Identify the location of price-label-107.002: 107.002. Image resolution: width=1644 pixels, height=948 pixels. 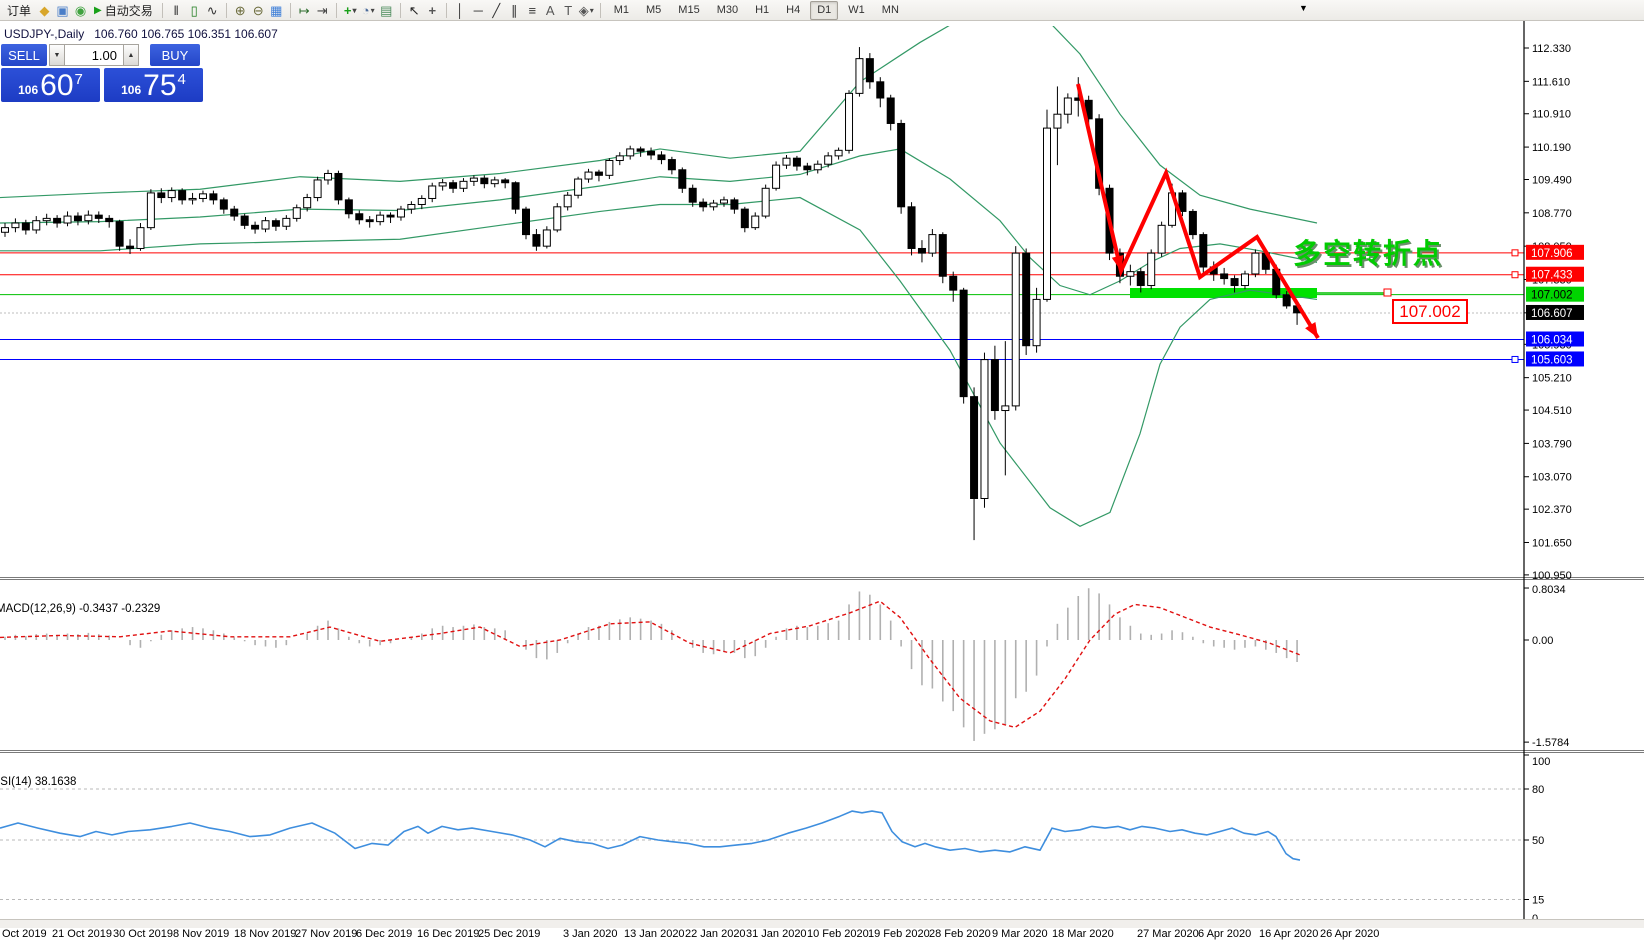
(1555, 294).